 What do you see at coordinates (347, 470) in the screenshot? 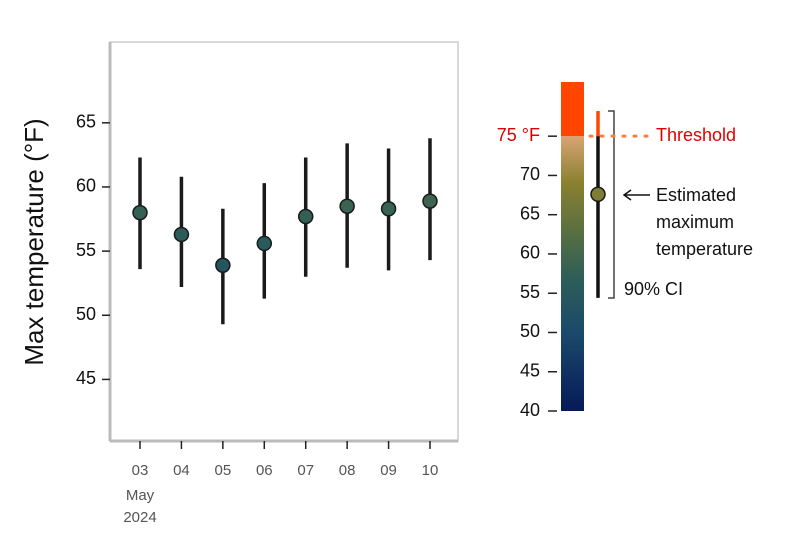
I see `x-tick-label: 08` at bounding box center [347, 470].